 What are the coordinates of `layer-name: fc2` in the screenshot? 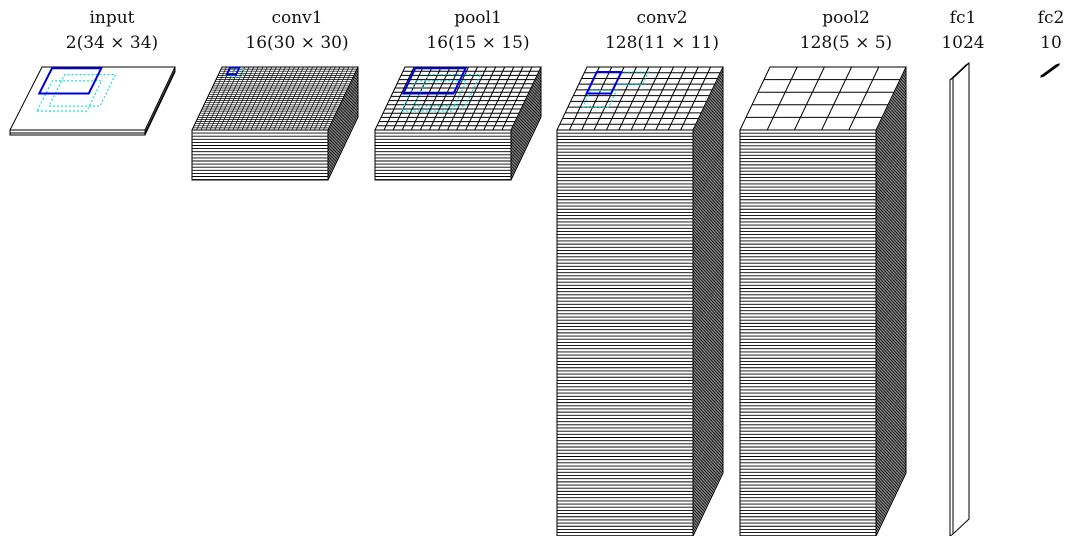 It's located at (1051, 18).